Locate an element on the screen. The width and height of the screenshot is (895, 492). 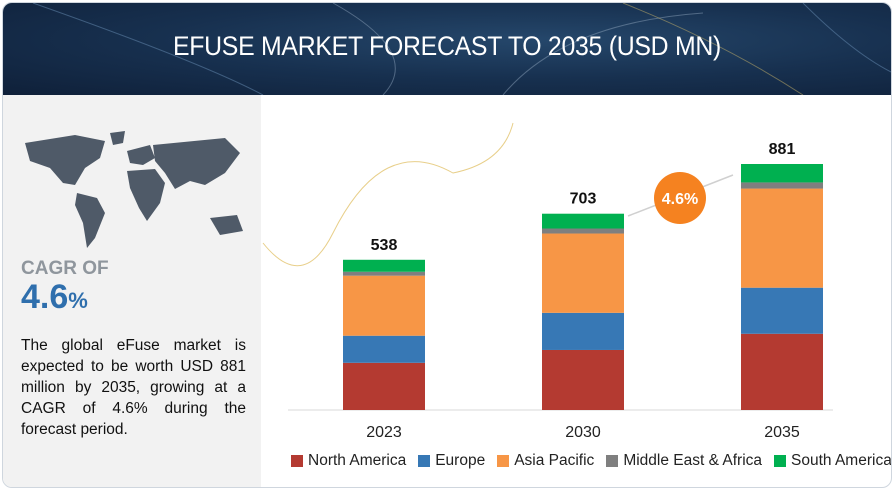
bar-segment-south-america-2035 is located at coordinates (782, 173).